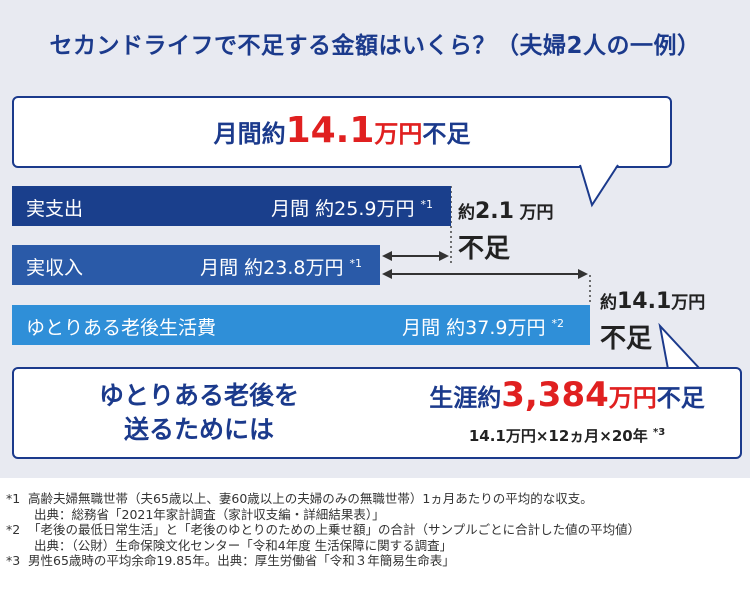 The height and width of the screenshot is (600, 750). What do you see at coordinates (659, 432) in the screenshot?
I see `footnote-ref: *3` at bounding box center [659, 432].